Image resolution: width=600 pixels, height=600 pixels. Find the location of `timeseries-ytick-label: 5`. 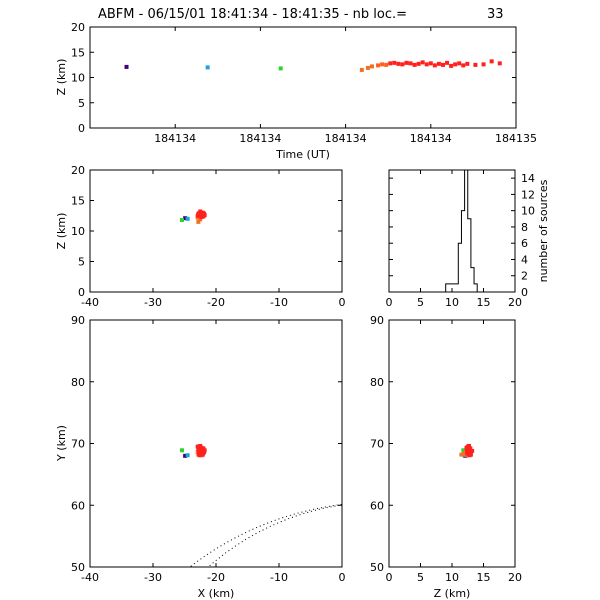

timeseries-ytick-label: 5 is located at coordinates (81, 103).